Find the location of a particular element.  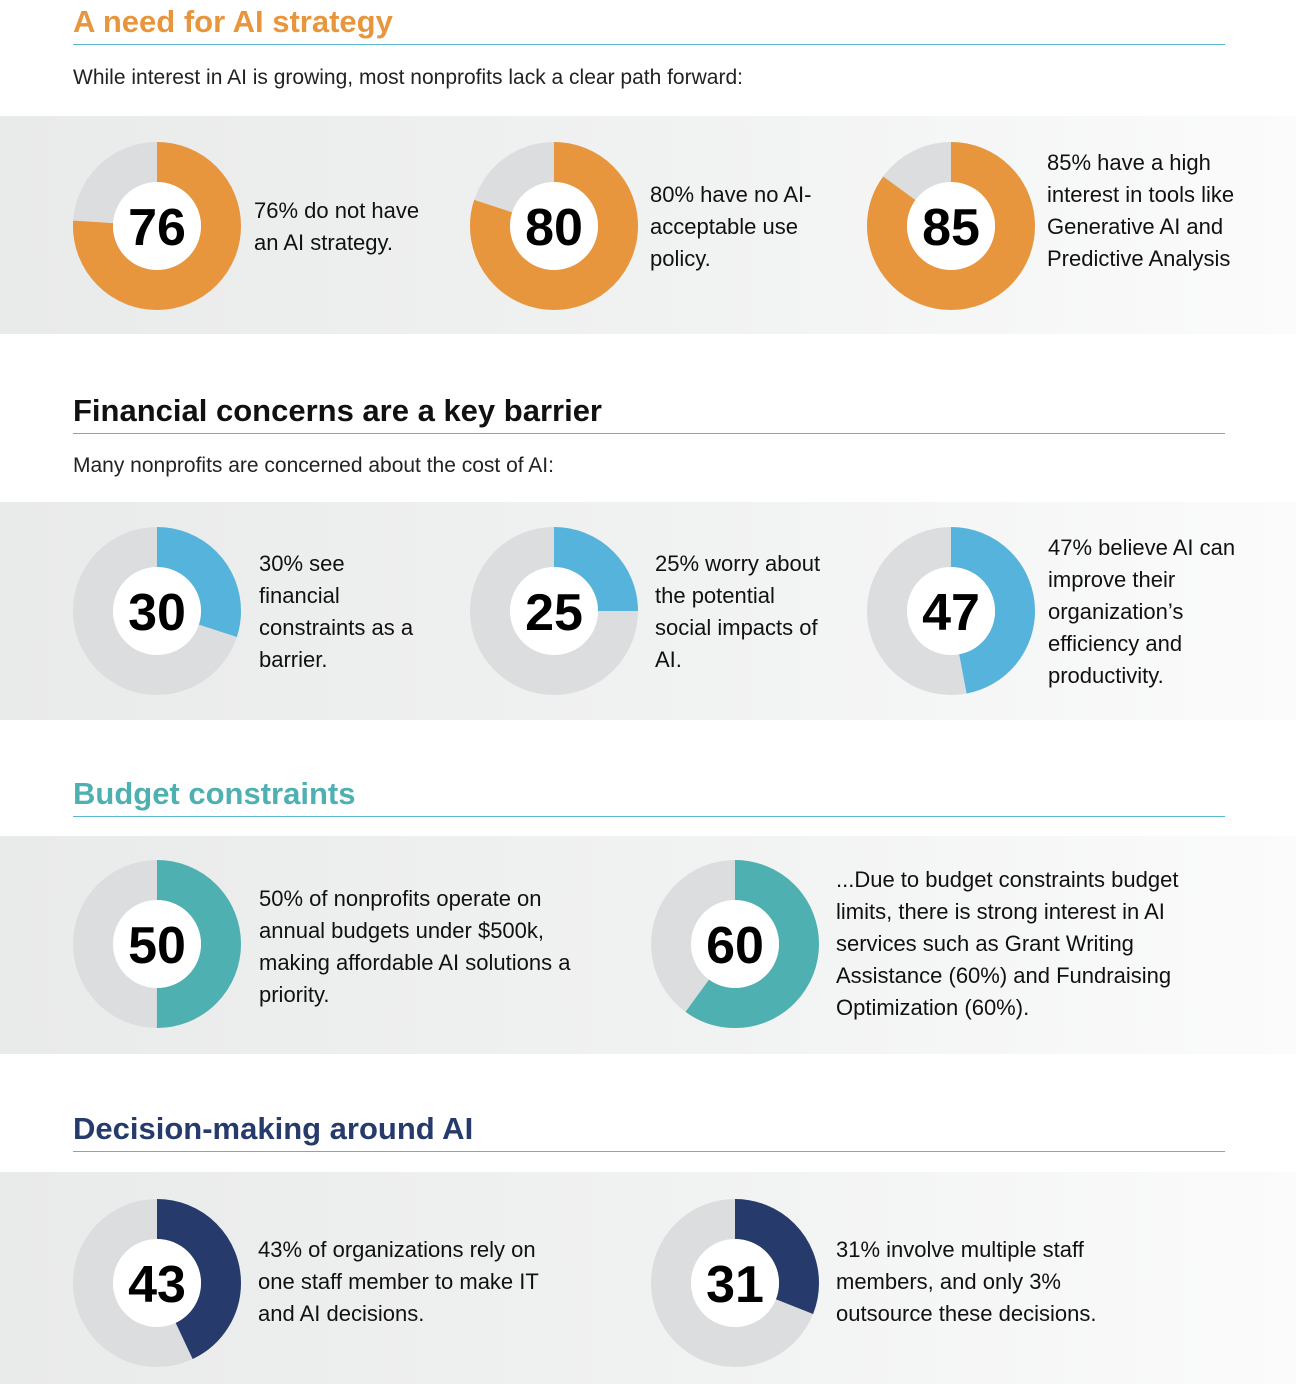

donut-value-label: 47 is located at coordinates (951, 613).